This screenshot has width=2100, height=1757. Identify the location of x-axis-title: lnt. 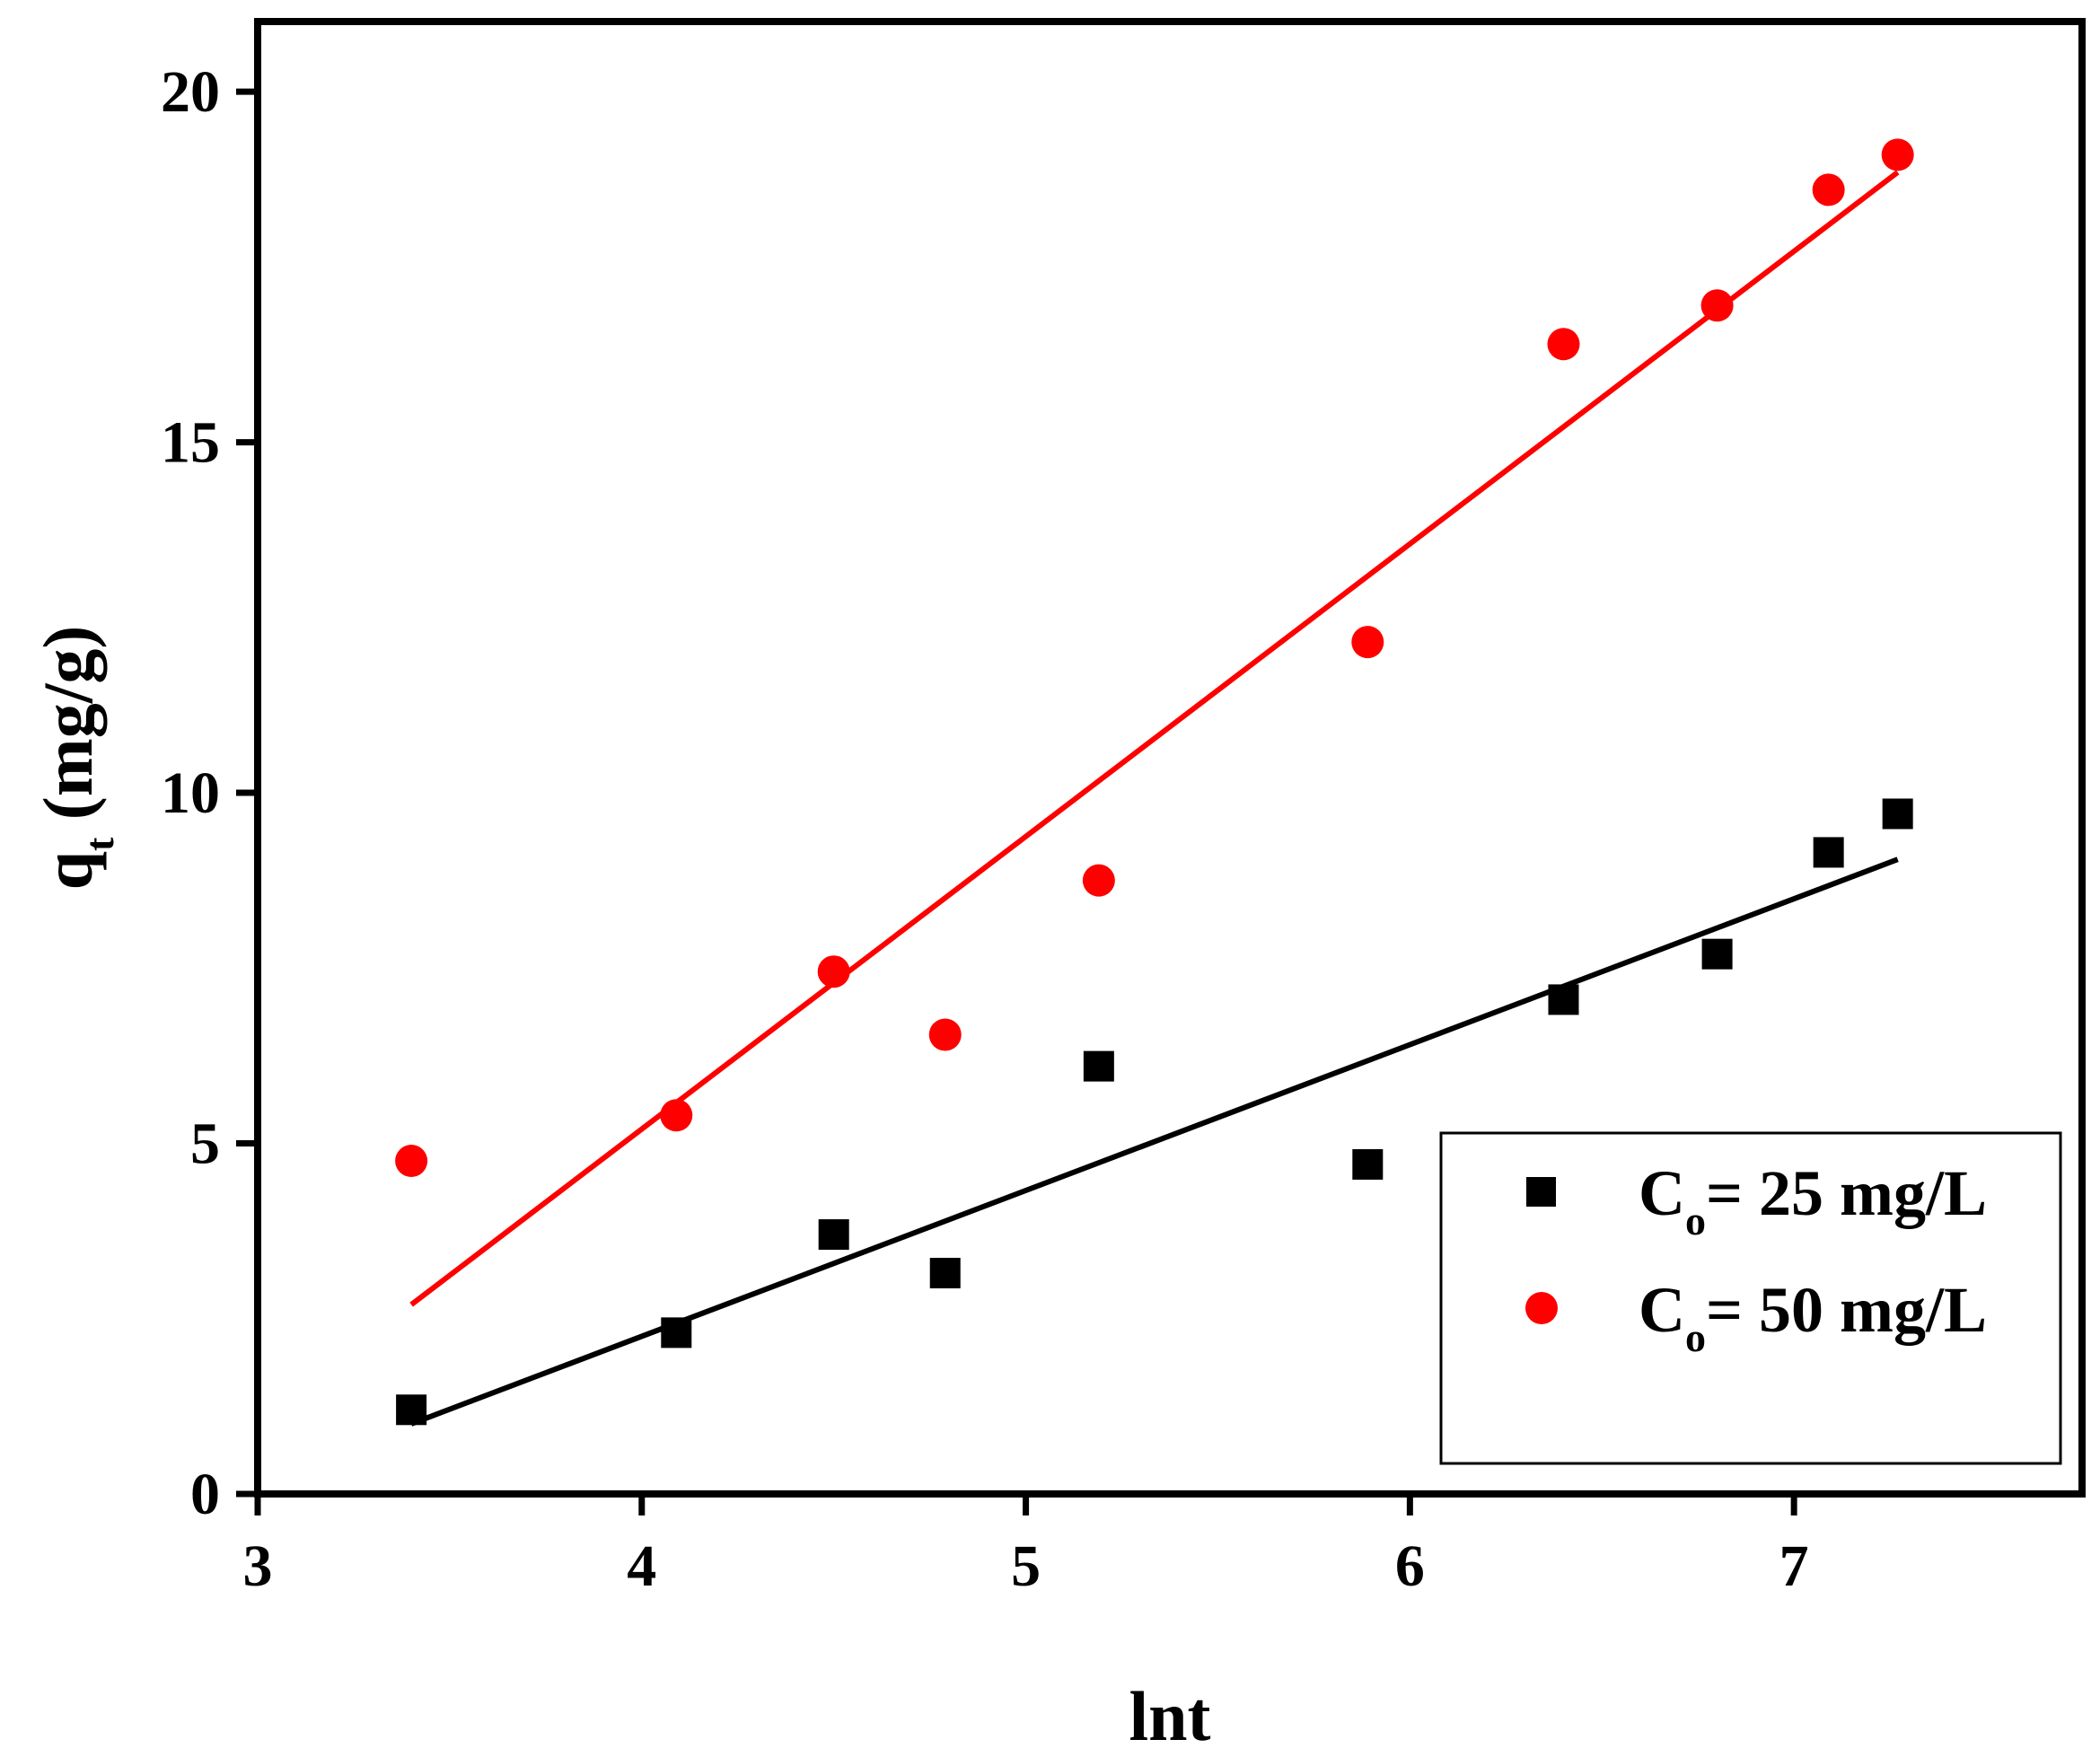
(1170, 1716).